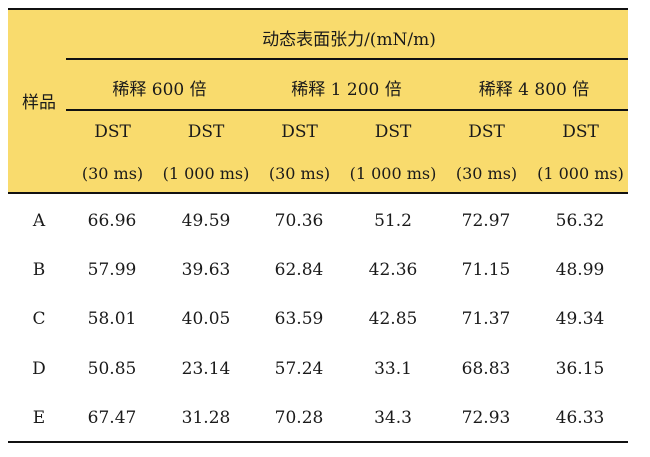  What do you see at coordinates (580, 319) in the screenshot?
I see `table-cell: 49.34` at bounding box center [580, 319].